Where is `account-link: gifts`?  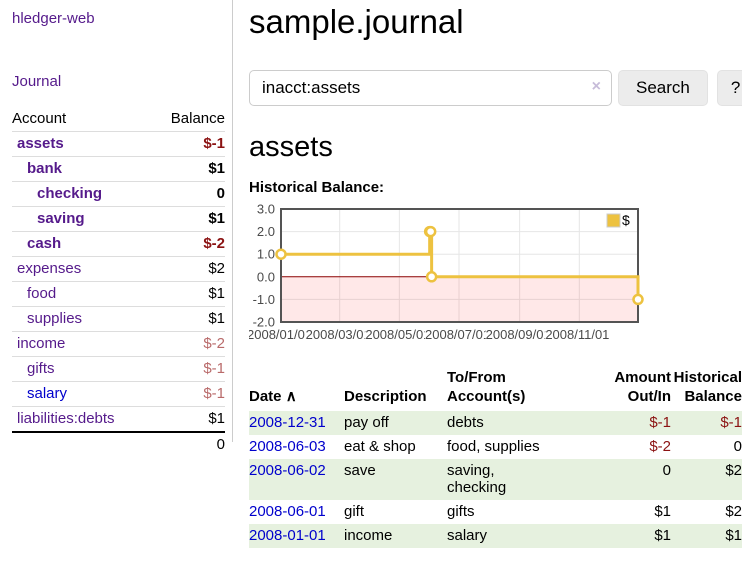
account-link: gifts is located at coordinates (41, 368).